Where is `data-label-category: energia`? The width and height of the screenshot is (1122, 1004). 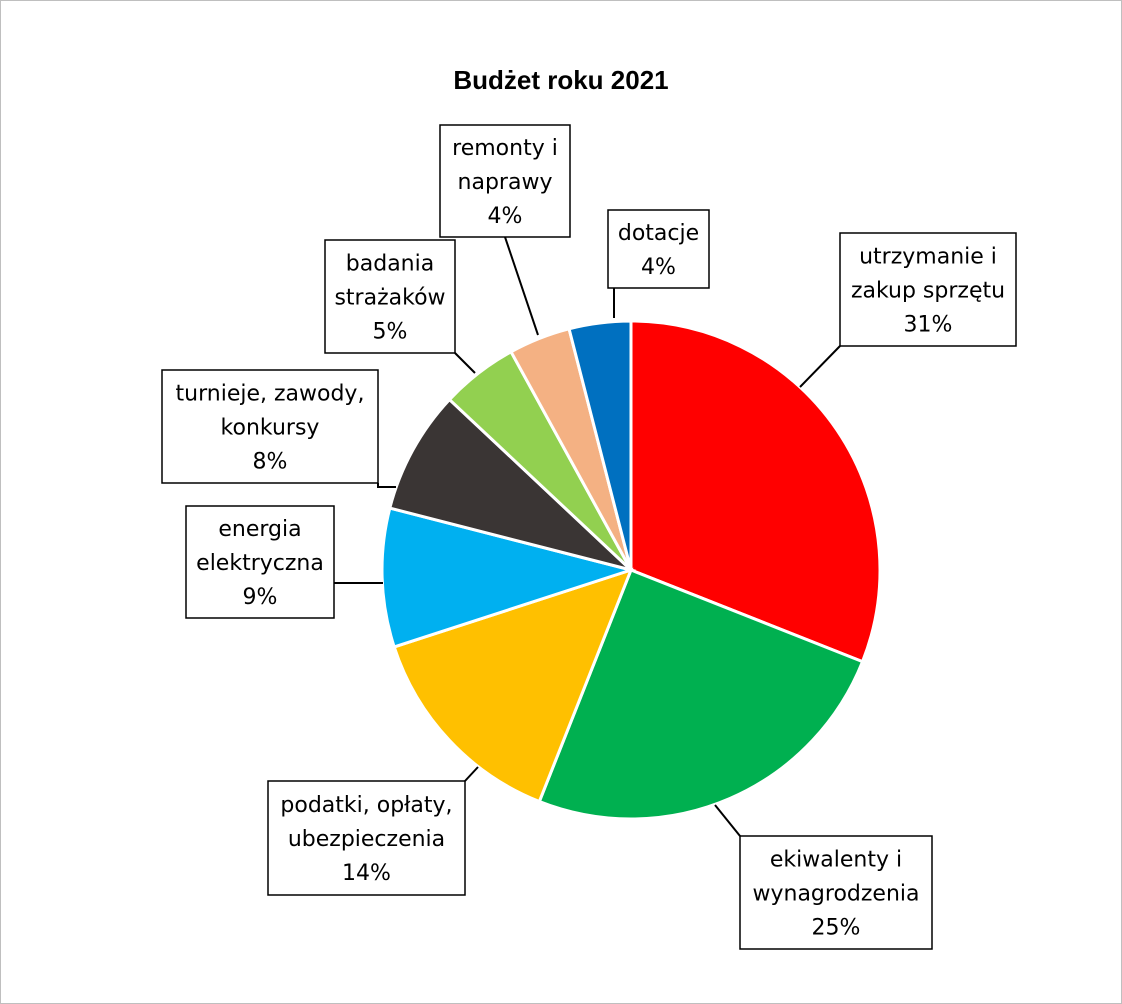
data-label-category: energia is located at coordinates (259, 529).